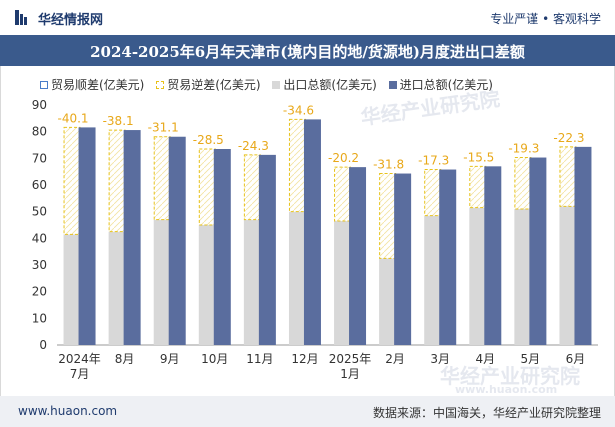 The height and width of the screenshot is (427, 615). I want to click on x-tick-label: 2月, so click(395, 359).